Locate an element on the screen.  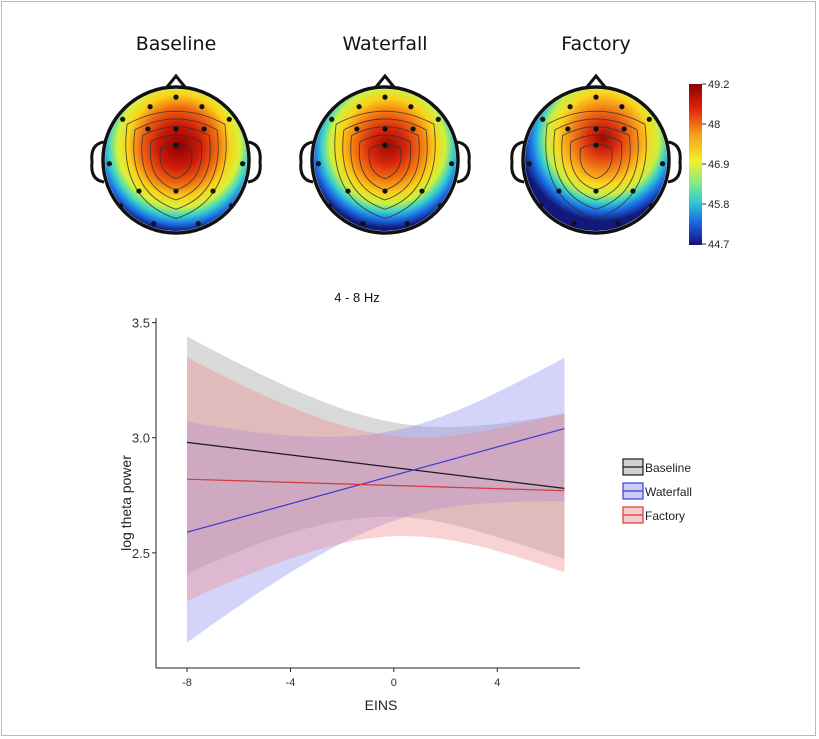
x-tick-label: 0 is located at coordinates (394, 683).